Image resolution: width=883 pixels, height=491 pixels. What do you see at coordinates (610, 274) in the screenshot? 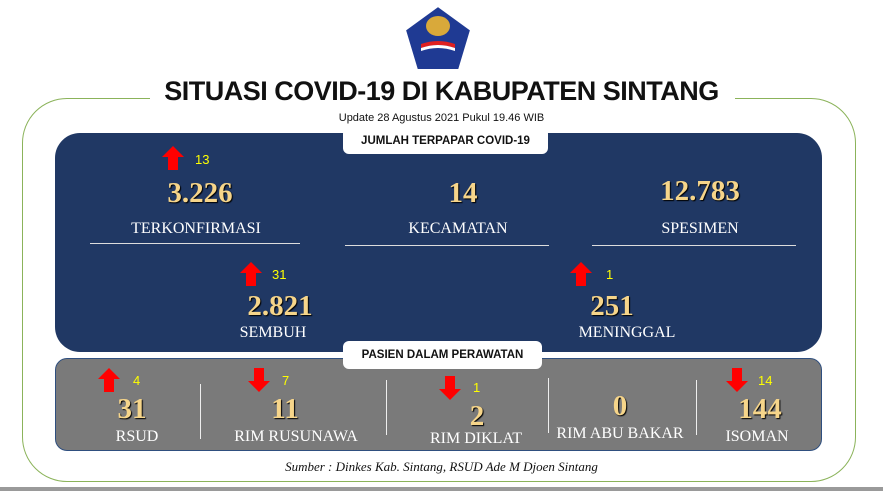
I see `meninggal-delta: 1` at bounding box center [610, 274].